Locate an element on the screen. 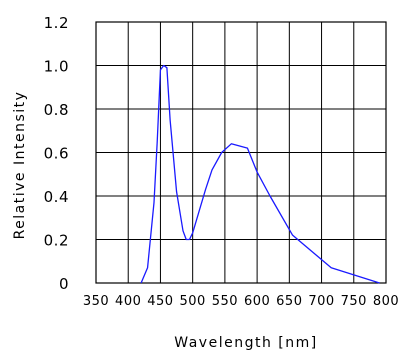 This screenshot has width=412, height=358. y-tick-label: 1.0 is located at coordinates (56, 67).